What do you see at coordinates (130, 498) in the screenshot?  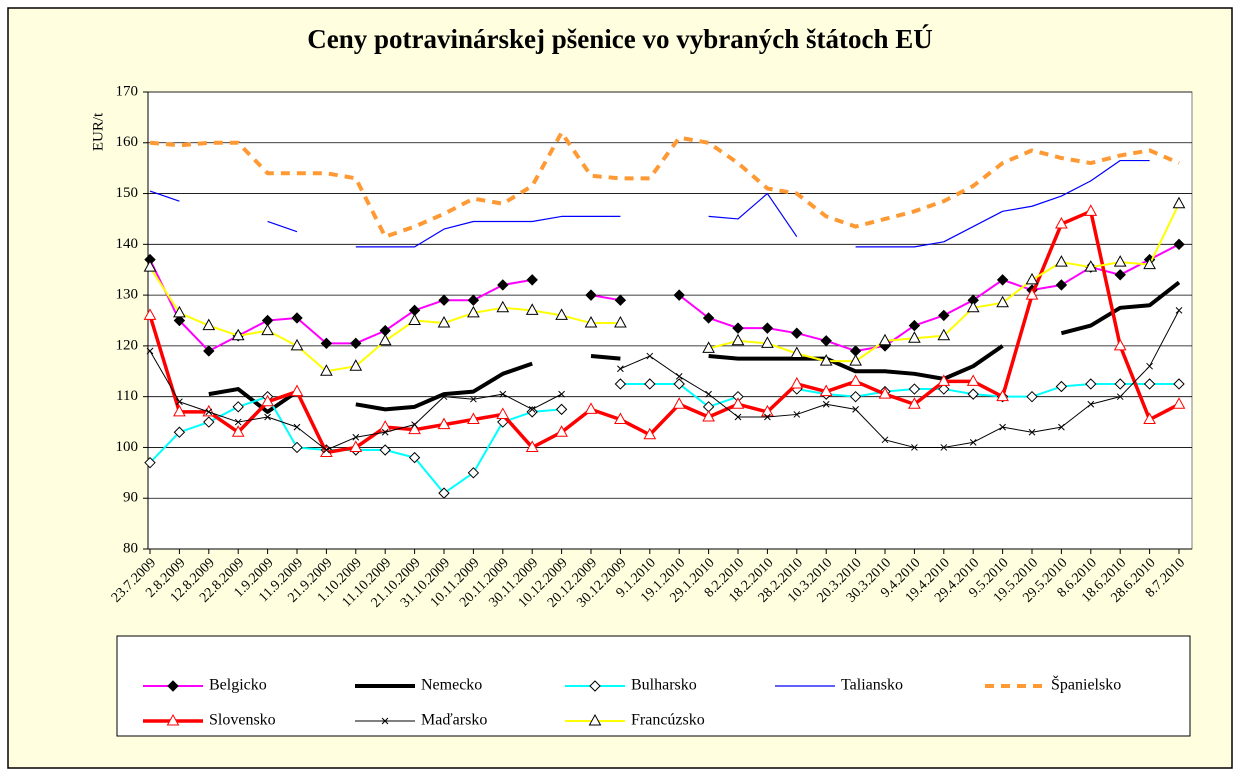 I see `y-tick-label: 90` at bounding box center [130, 498].